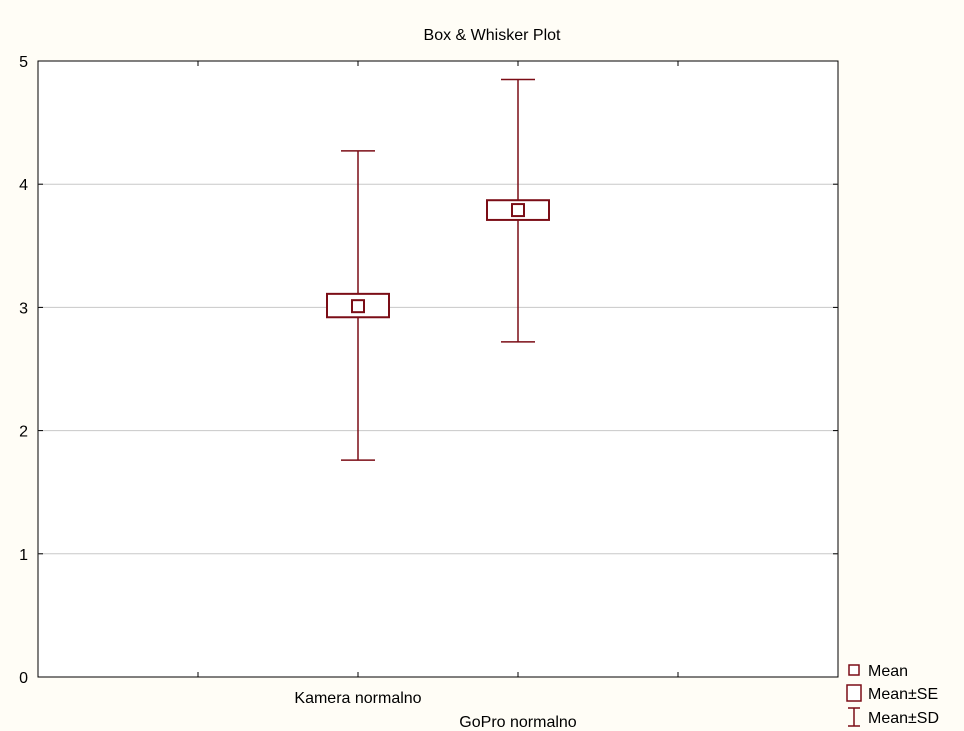 The image size is (964, 731). I want to click on legend-item-1: Mean±SE, so click(892, 693).